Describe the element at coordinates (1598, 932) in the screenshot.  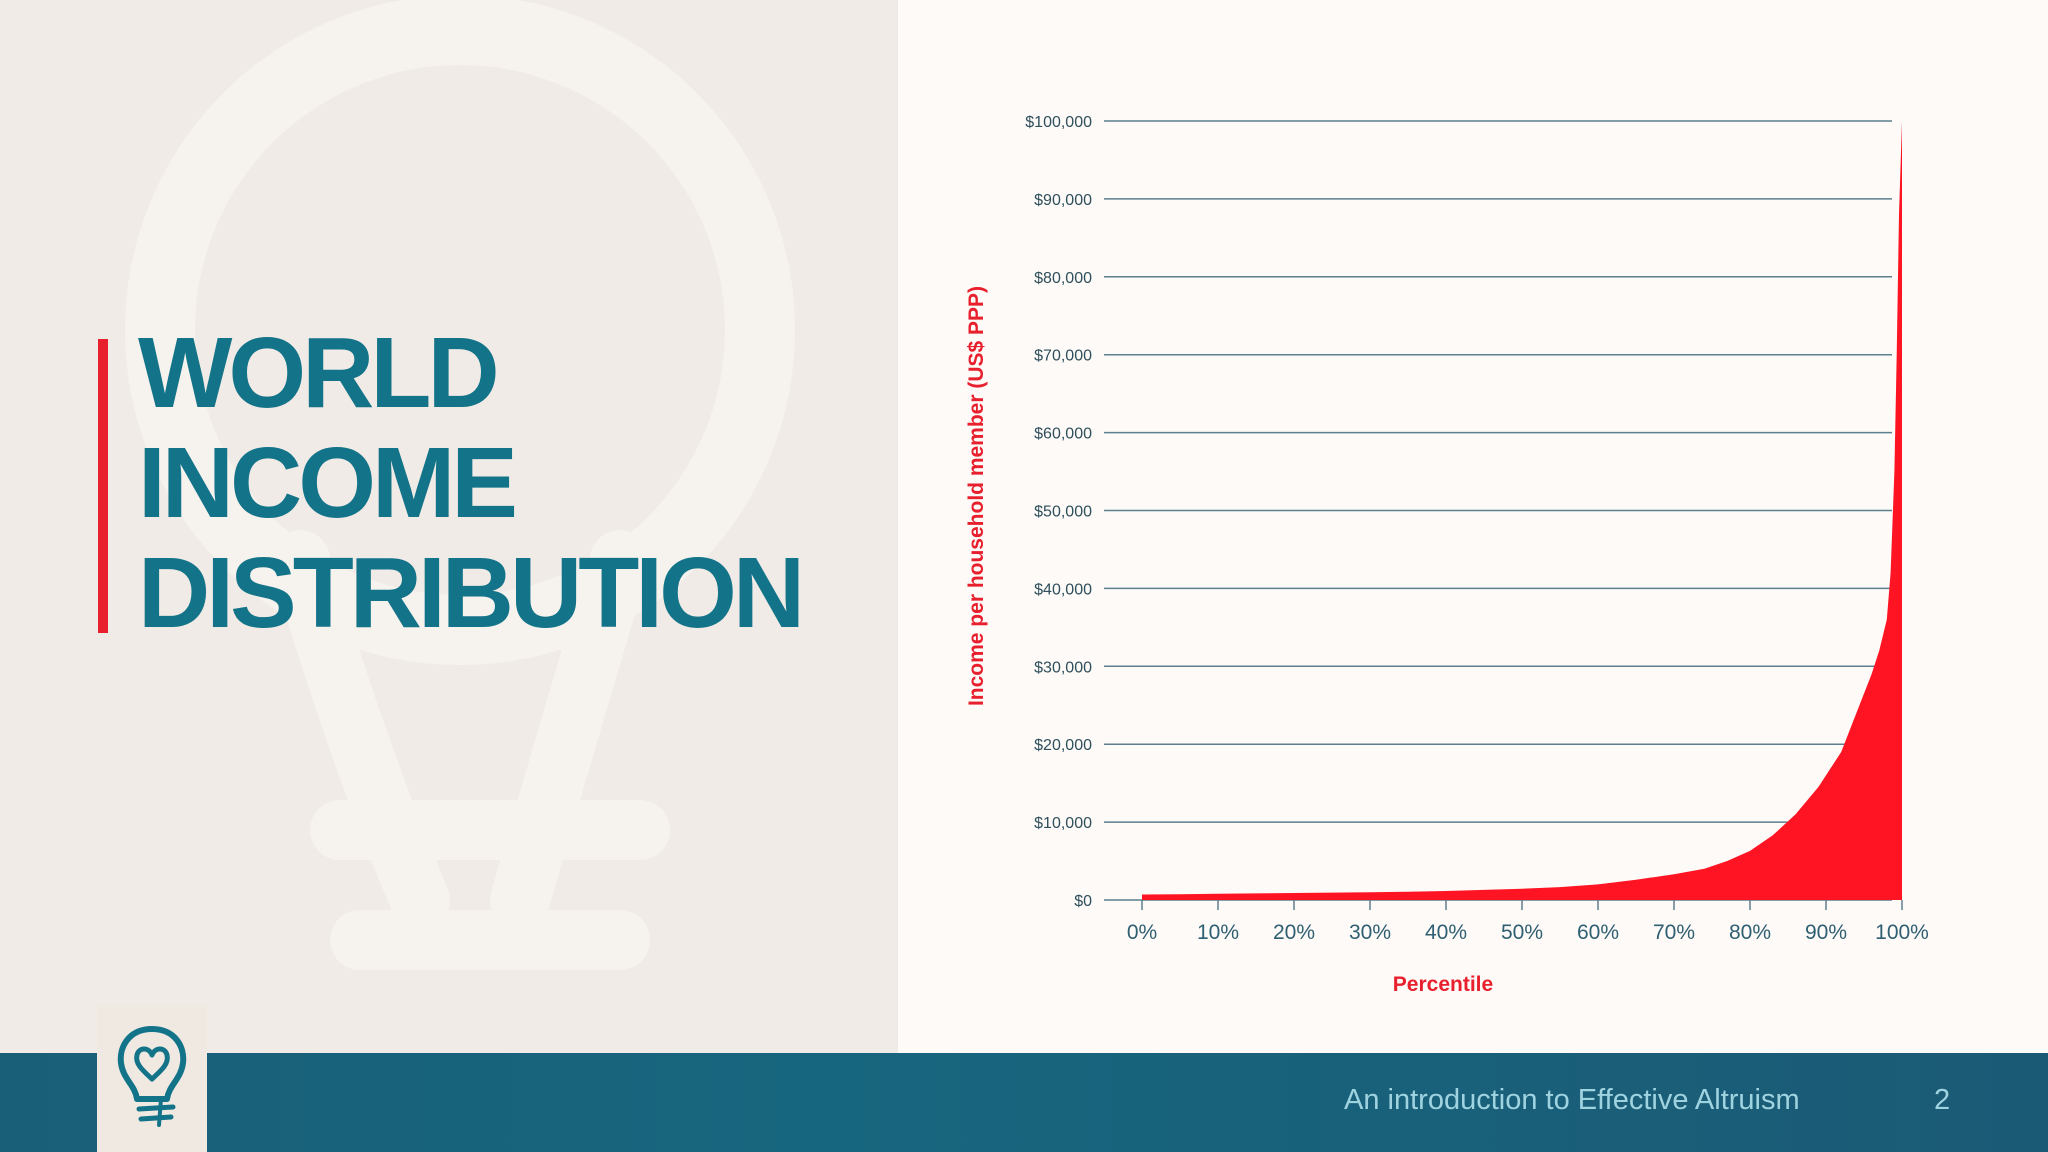
I see `x-tick-label: 60%` at that location.